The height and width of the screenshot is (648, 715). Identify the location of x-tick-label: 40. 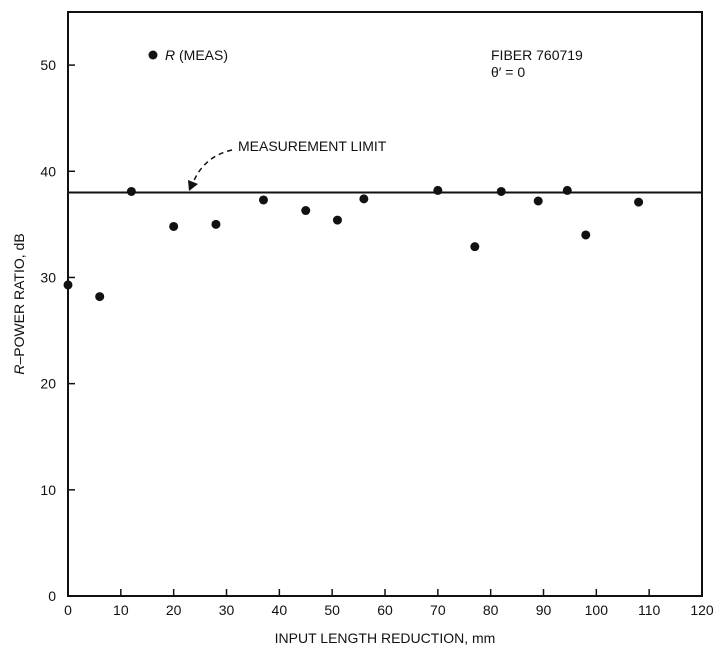
(280, 610).